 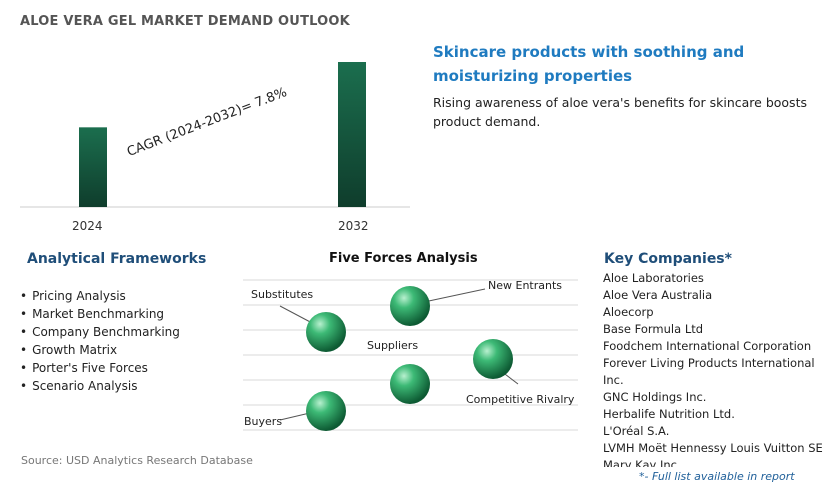 I want to click on force-label-competitive-rivalry: Competitive Rivalry, so click(x=520, y=399).